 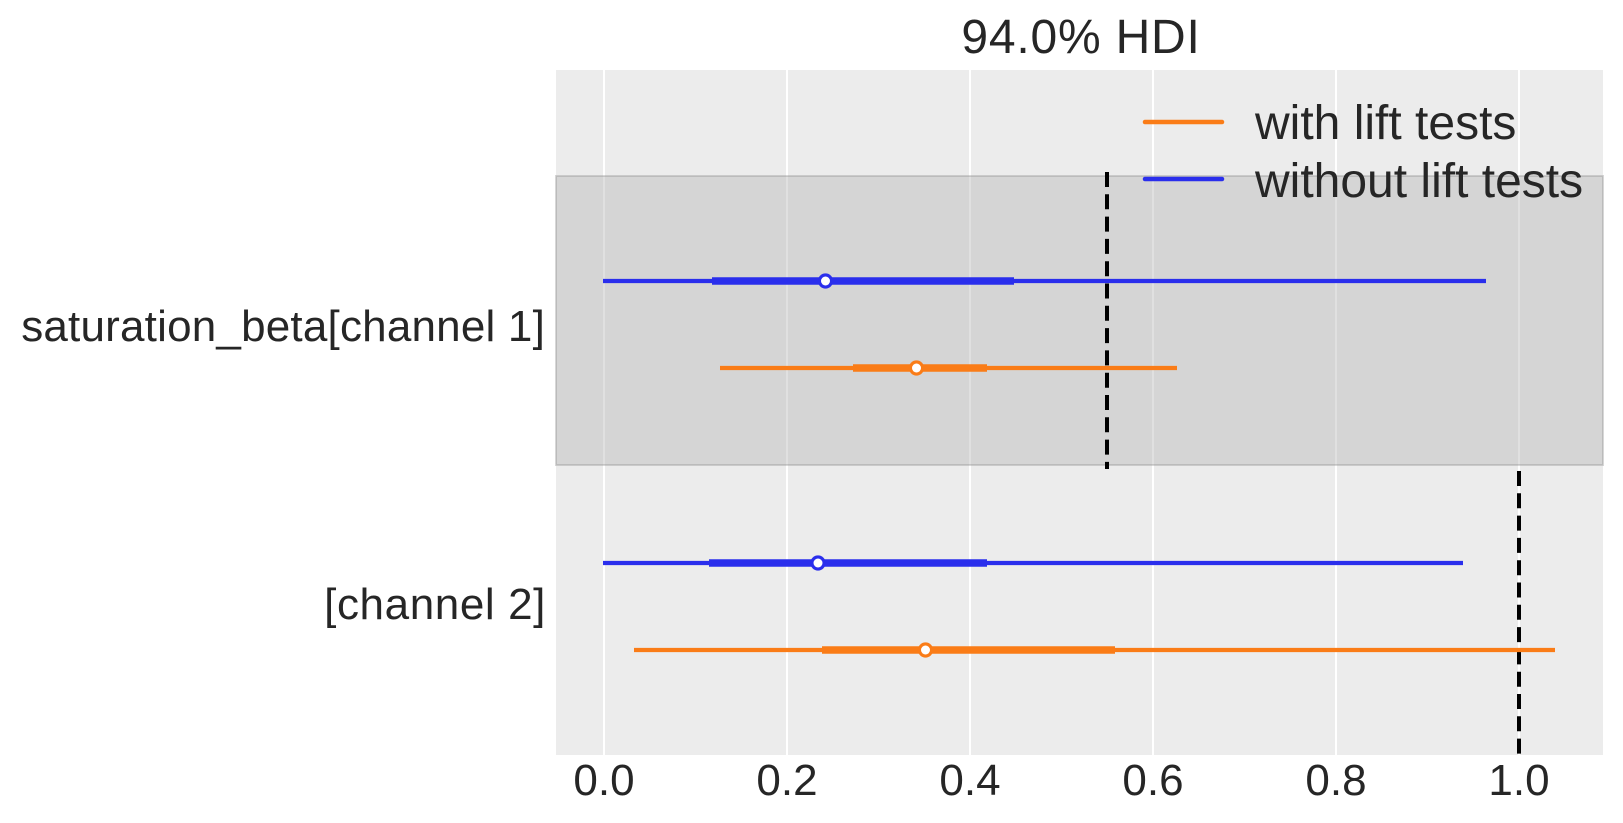 I want to click on svg-text: 0.4, so click(x=969, y=780).